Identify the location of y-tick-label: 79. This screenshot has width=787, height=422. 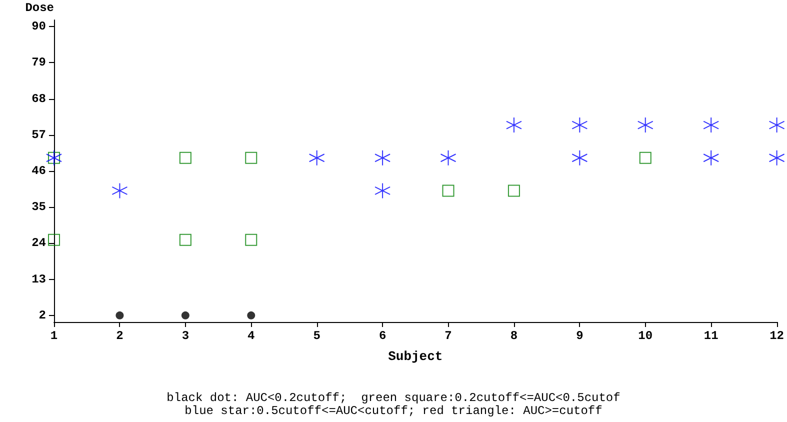
(39, 63).